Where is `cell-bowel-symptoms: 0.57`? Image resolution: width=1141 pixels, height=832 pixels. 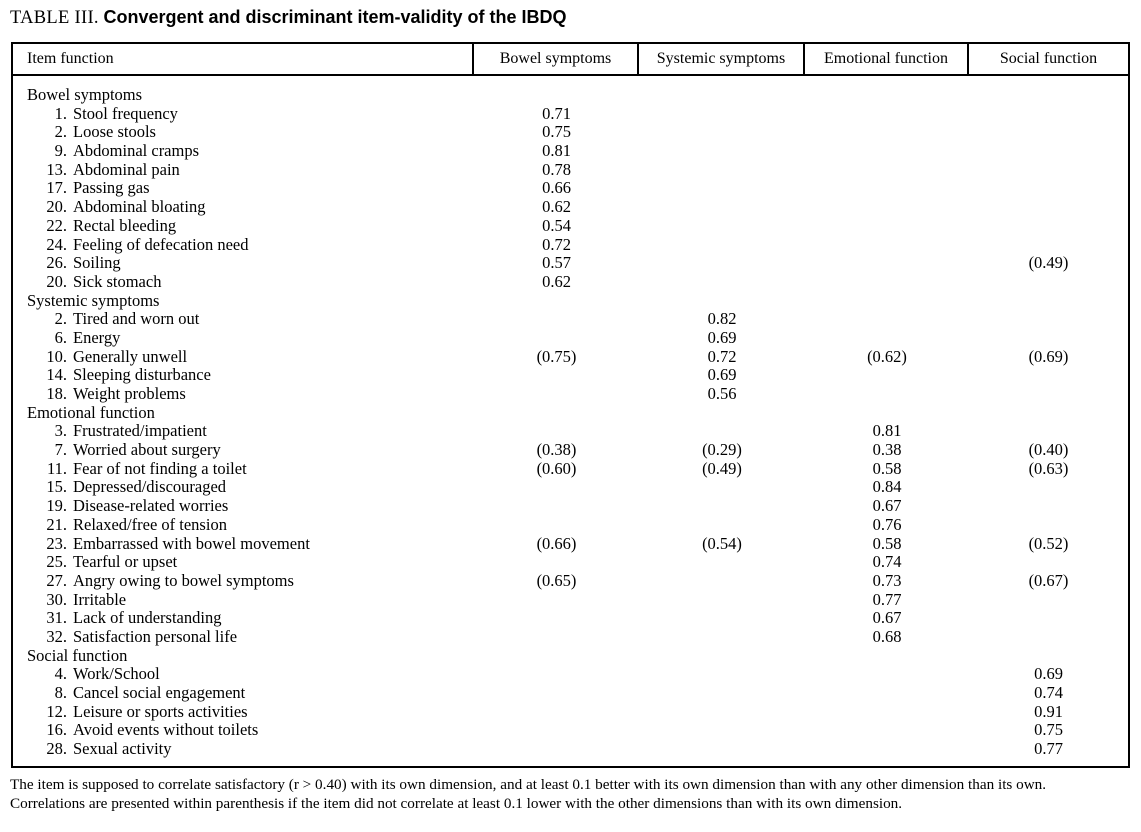
cell-bowel-symptoms: 0.57 is located at coordinates (556, 263).